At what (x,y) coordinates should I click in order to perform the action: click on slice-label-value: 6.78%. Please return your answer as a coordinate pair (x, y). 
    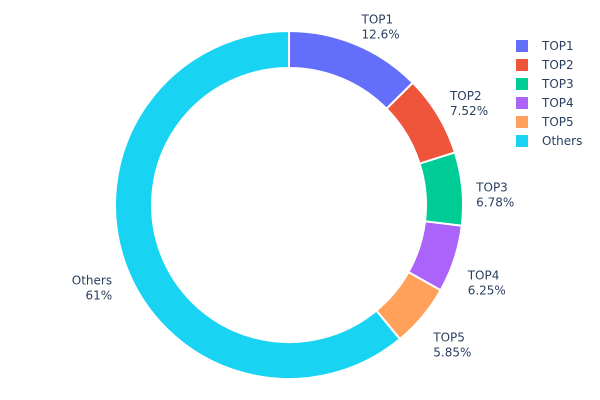
    Looking at the image, I should click on (495, 202).